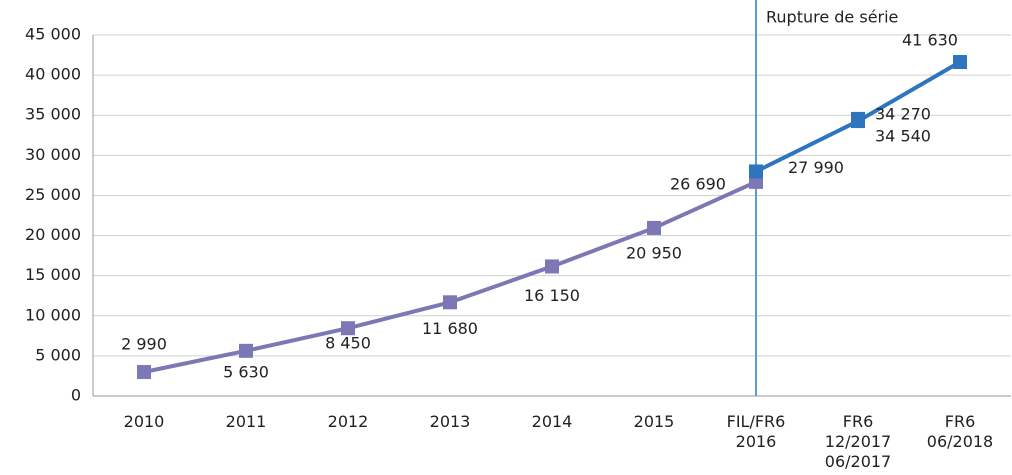 Image resolution: width=1012 pixels, height=475 pixels. What do you see at coordinates (698, 183) in the screenshot?
I see `data-label: 26 690` at bounding box center [698, 183].